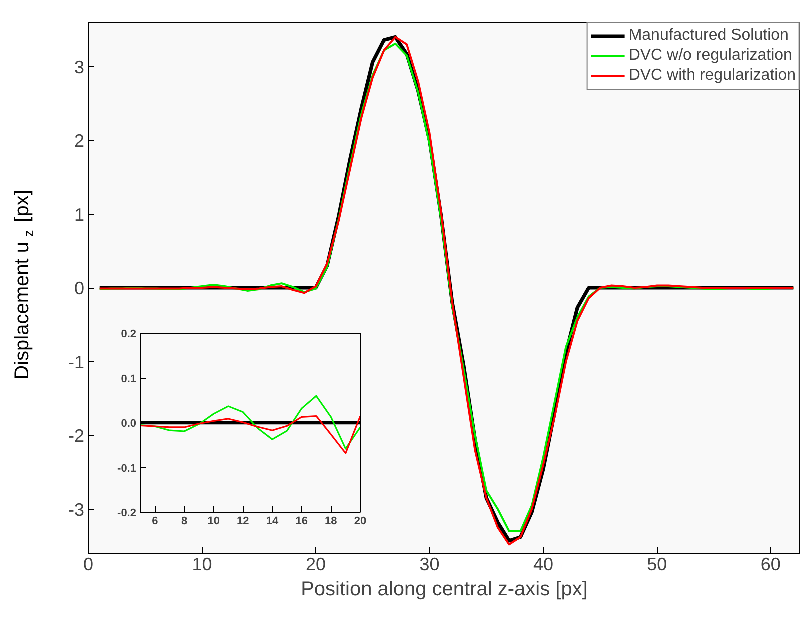  What do you see at coordinates (79, 67) in the screenshot?
I see `y-tick-label: 3` at bounding box center [79, 67].